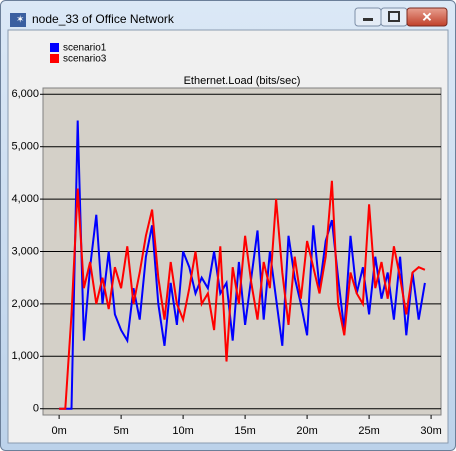 Image resolution: width=456 pixels, height=451 pixels. What do you see at coordinates (25, 199) in the screenshot?
I see `y-tick-label: 4,000` at bounding box center [25, 199].